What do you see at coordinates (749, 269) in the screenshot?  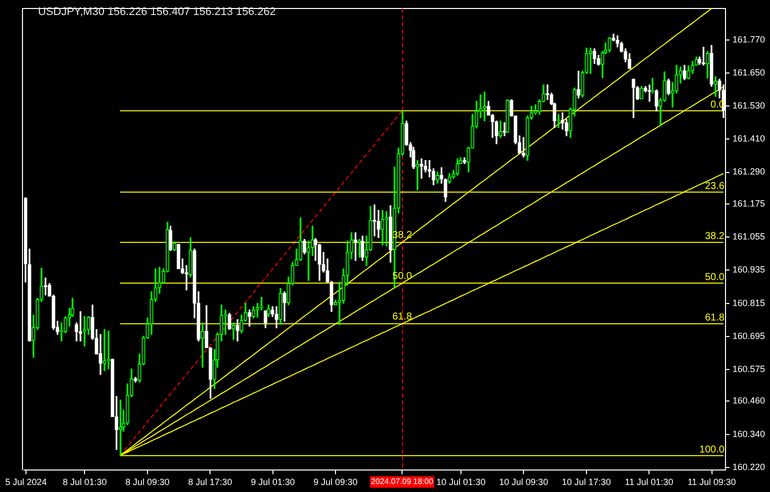 I see `y-tick-label: 160.935` at bounding box center [749, 269].